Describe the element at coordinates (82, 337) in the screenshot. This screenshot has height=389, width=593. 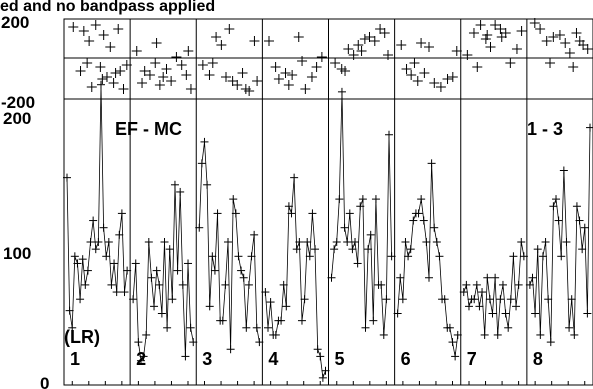
I see `polarization-label: (LR)` at that location.